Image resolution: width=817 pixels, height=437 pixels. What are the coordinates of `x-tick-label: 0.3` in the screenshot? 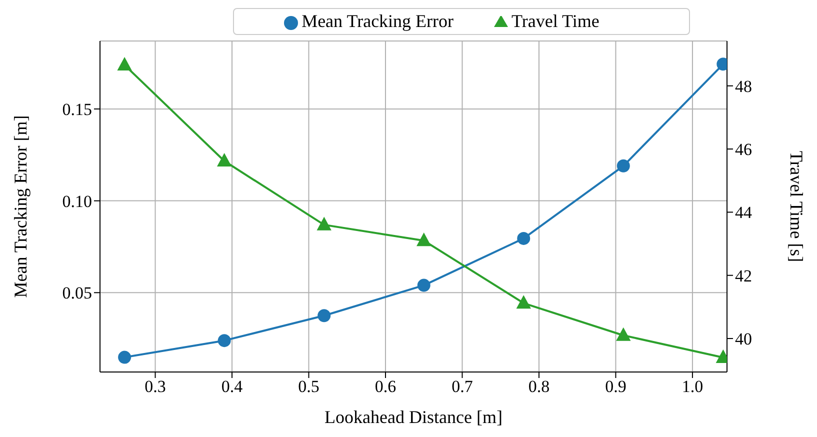 It's located at (155, 386).